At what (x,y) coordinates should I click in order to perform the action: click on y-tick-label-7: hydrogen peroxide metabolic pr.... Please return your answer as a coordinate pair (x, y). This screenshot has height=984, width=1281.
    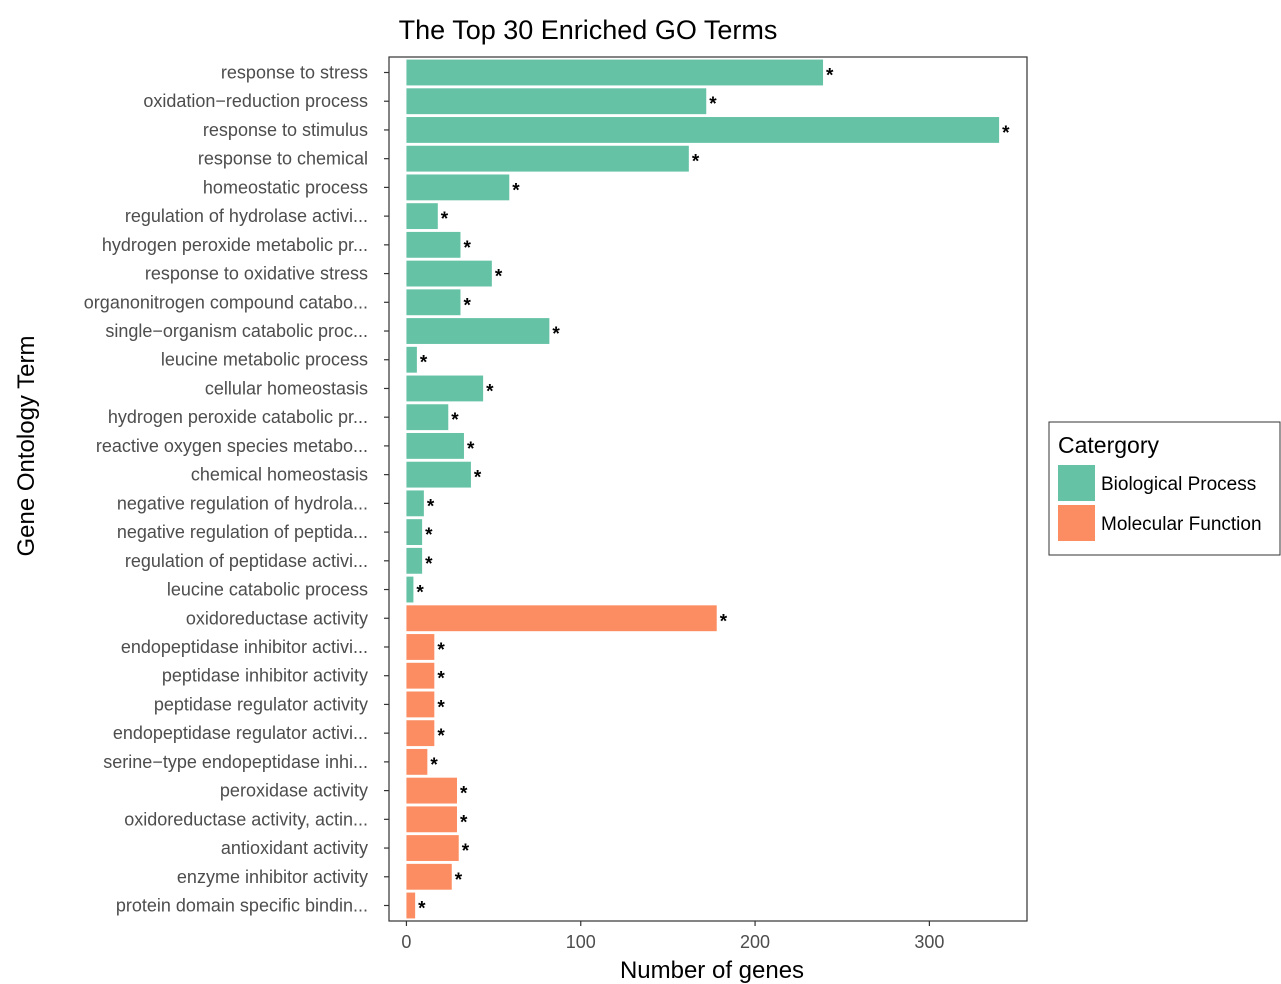
    Looking at the image, I should click on (235, 245).